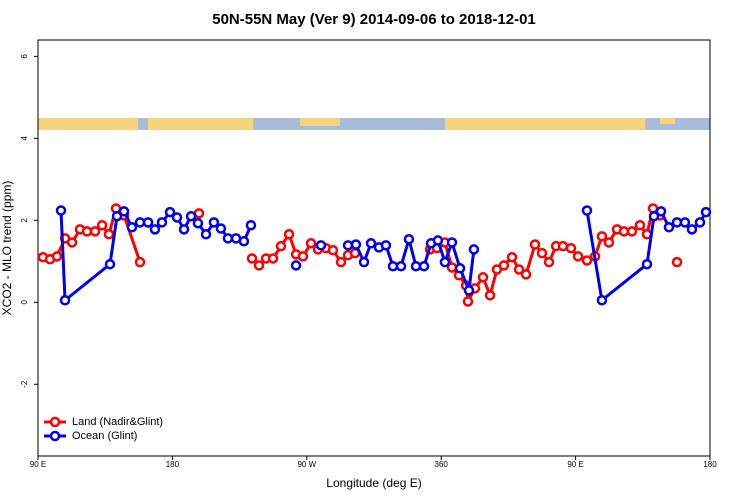 This screenshot has height=500, width=750. What do you see at coordinates (442, 464) in the screenshot?
I see `x-tick-label: 360` at bounding box center [442, 464].